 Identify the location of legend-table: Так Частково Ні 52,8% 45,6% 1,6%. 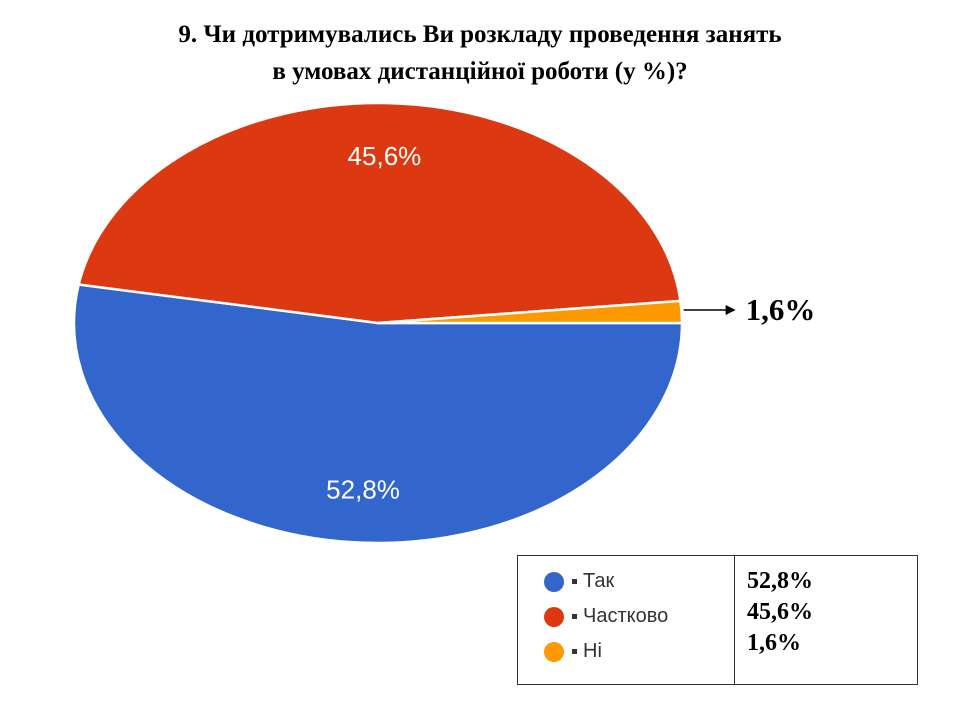
(717, 620).